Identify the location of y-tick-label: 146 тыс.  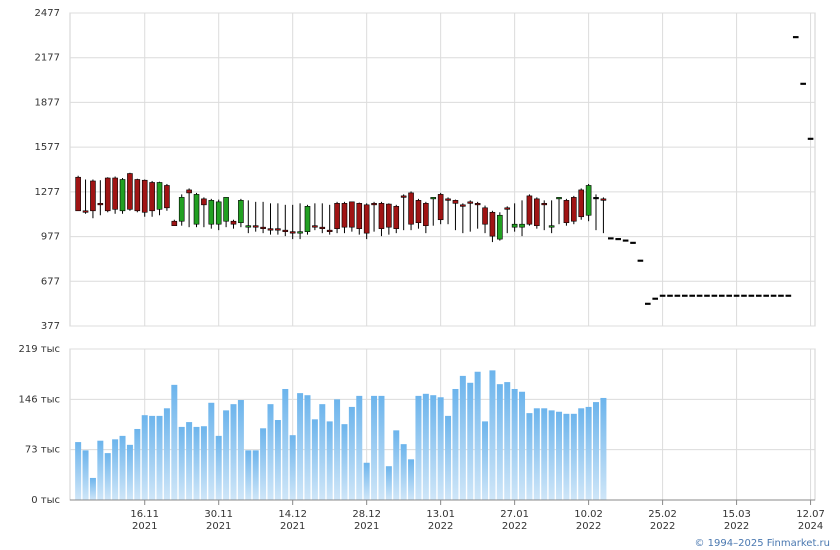
(39, 399).